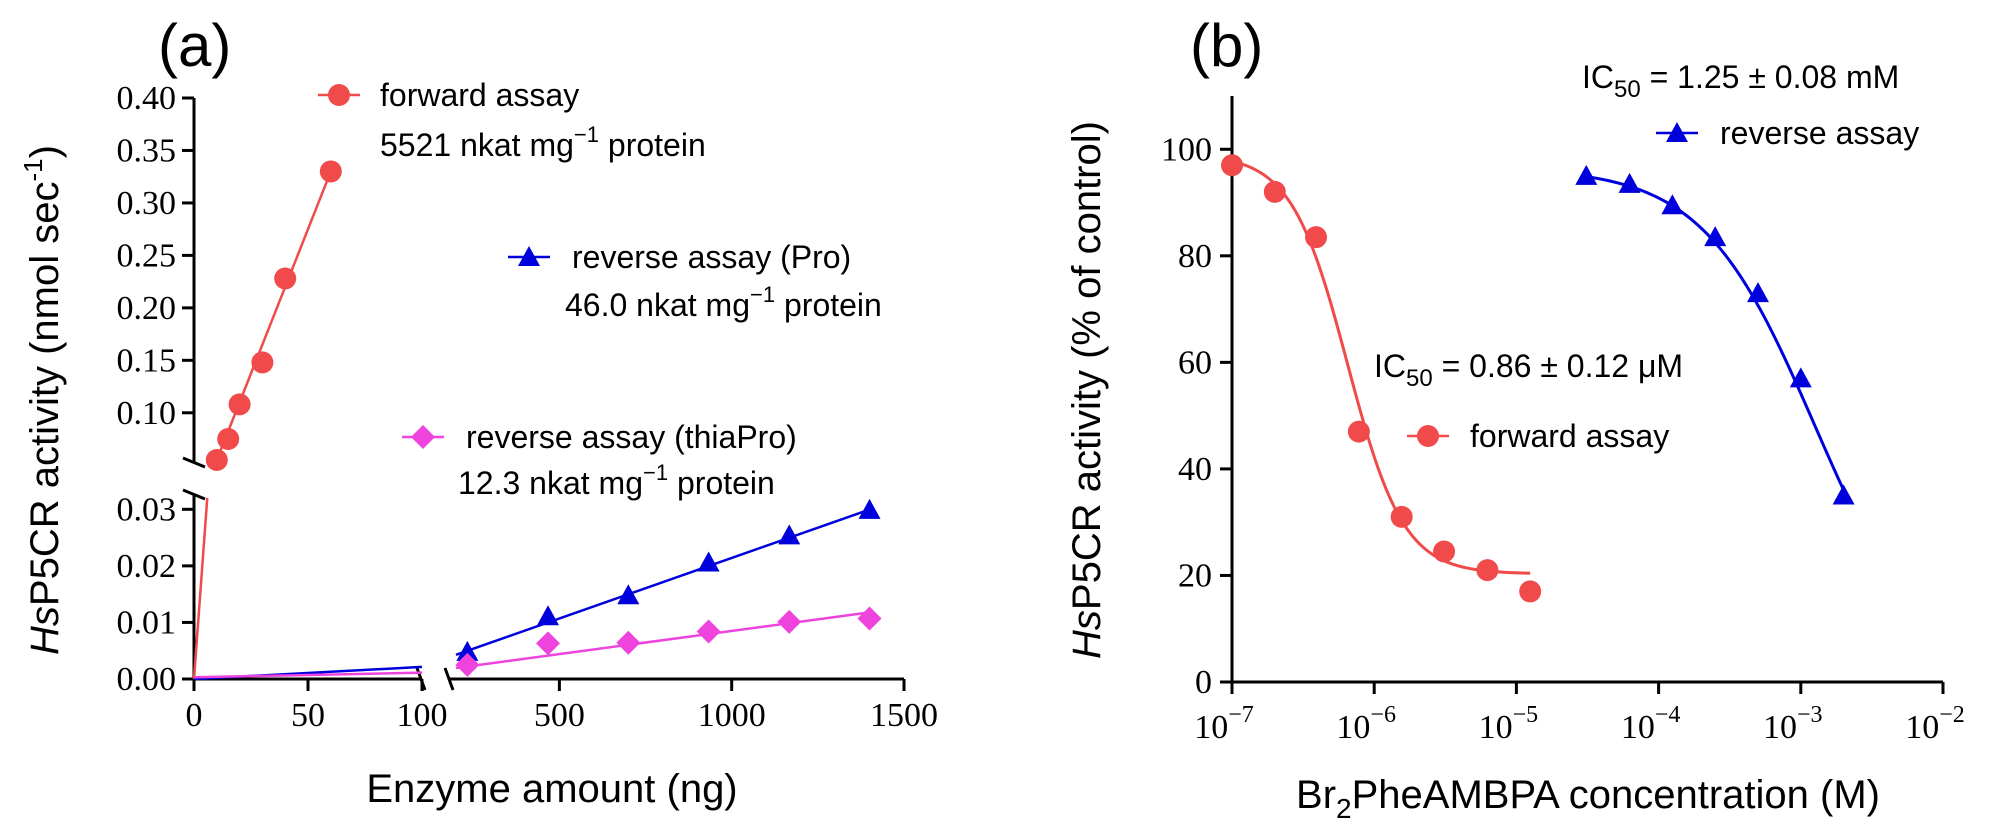 This screenshot has width=1992, height=834. Describe the element at coordinates (45, 394) in the screenshot. I see `panel-a-y-title-text: P5CR activity (nmol sec` at that location.